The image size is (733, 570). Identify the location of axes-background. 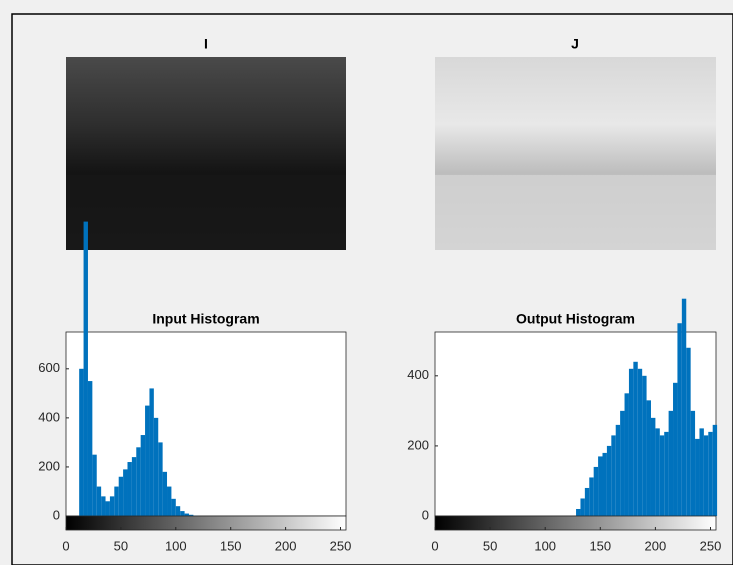
(206, 424).